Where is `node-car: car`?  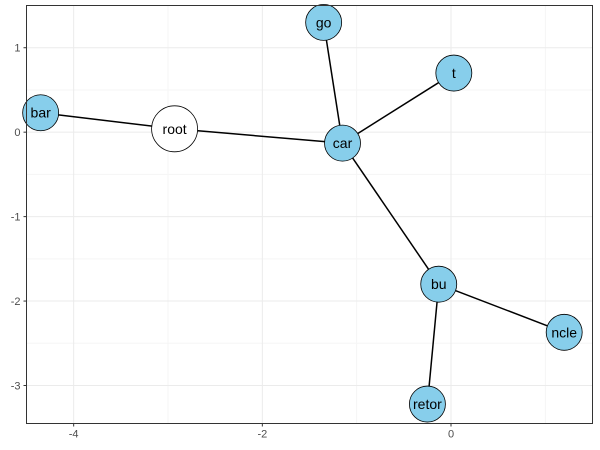 node-car: car is located at coordinates (342, 143).